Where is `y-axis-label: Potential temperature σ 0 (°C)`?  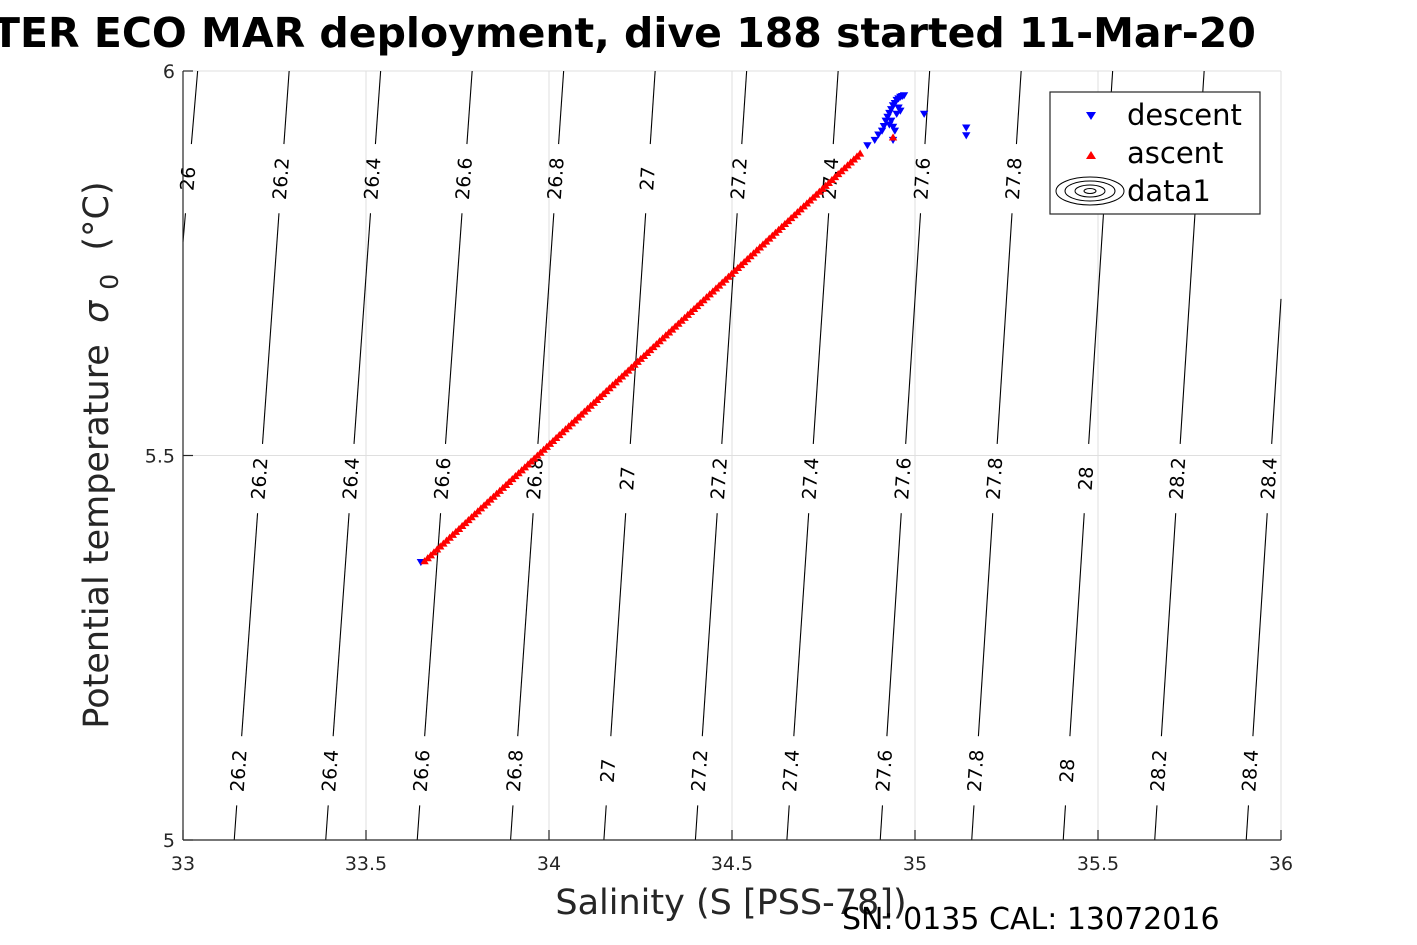
y-axis-label: Potential temperature σ 0 (°C) is located at coordinates (100, 454).